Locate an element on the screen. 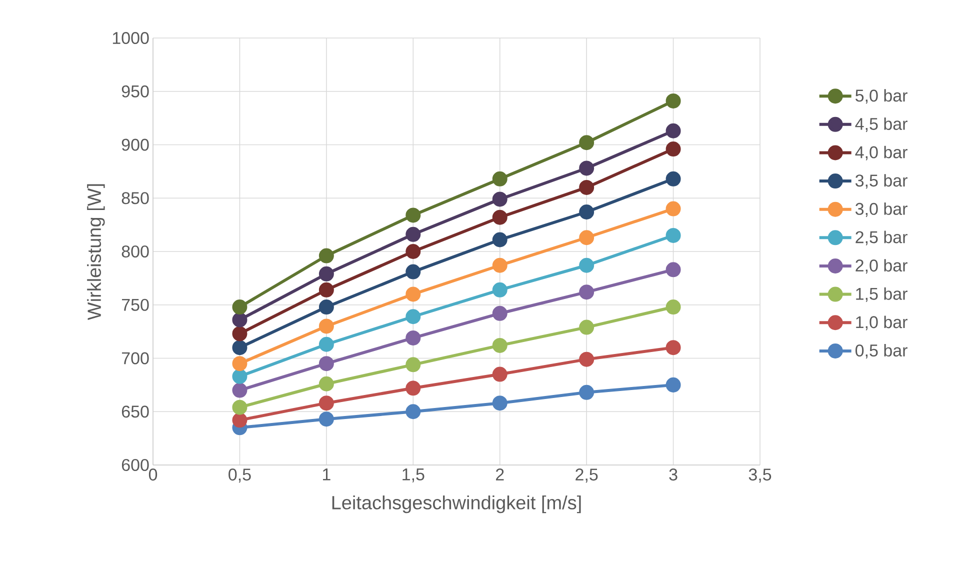  y-tick-label: 850 is located at coordinates (135, 198).